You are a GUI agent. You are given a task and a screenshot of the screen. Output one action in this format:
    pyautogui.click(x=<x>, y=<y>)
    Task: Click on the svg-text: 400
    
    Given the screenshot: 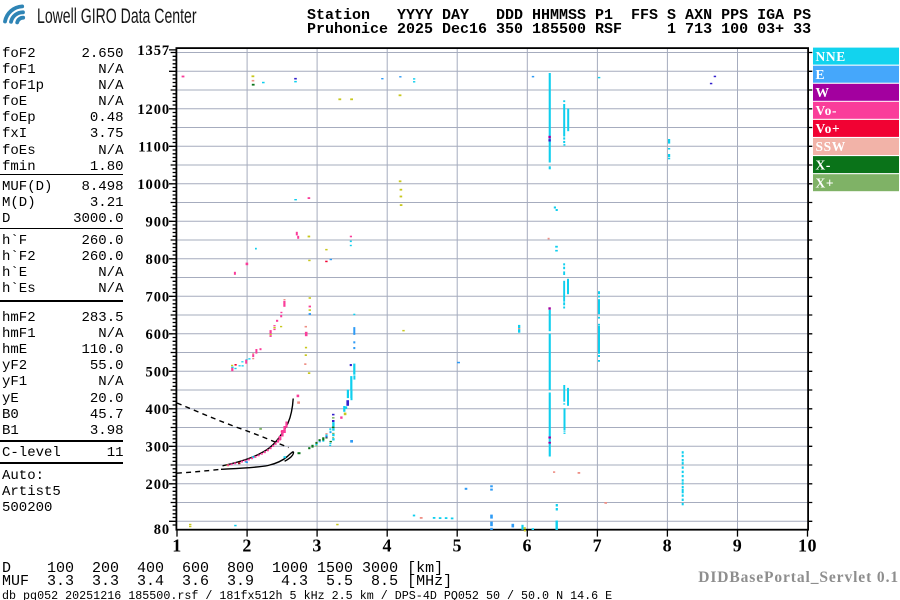 What is the action you would take?
    pyautogui.click(x=158, y=410)
    